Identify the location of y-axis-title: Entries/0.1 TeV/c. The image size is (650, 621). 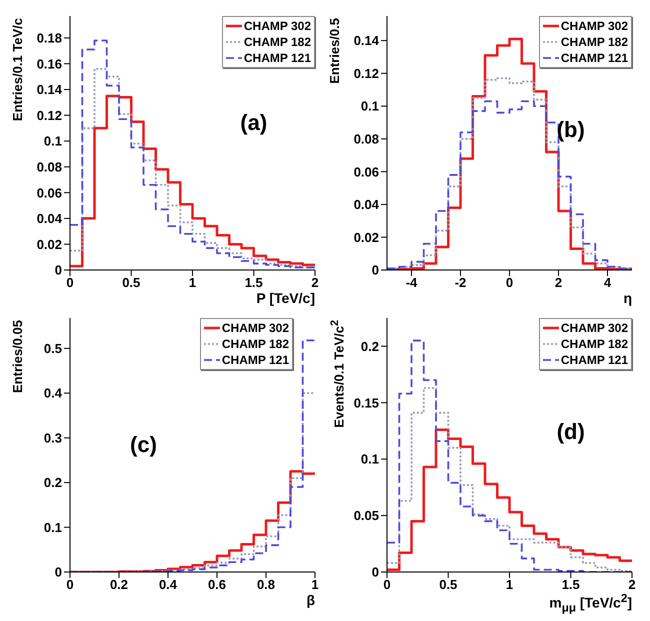
(18, 70).